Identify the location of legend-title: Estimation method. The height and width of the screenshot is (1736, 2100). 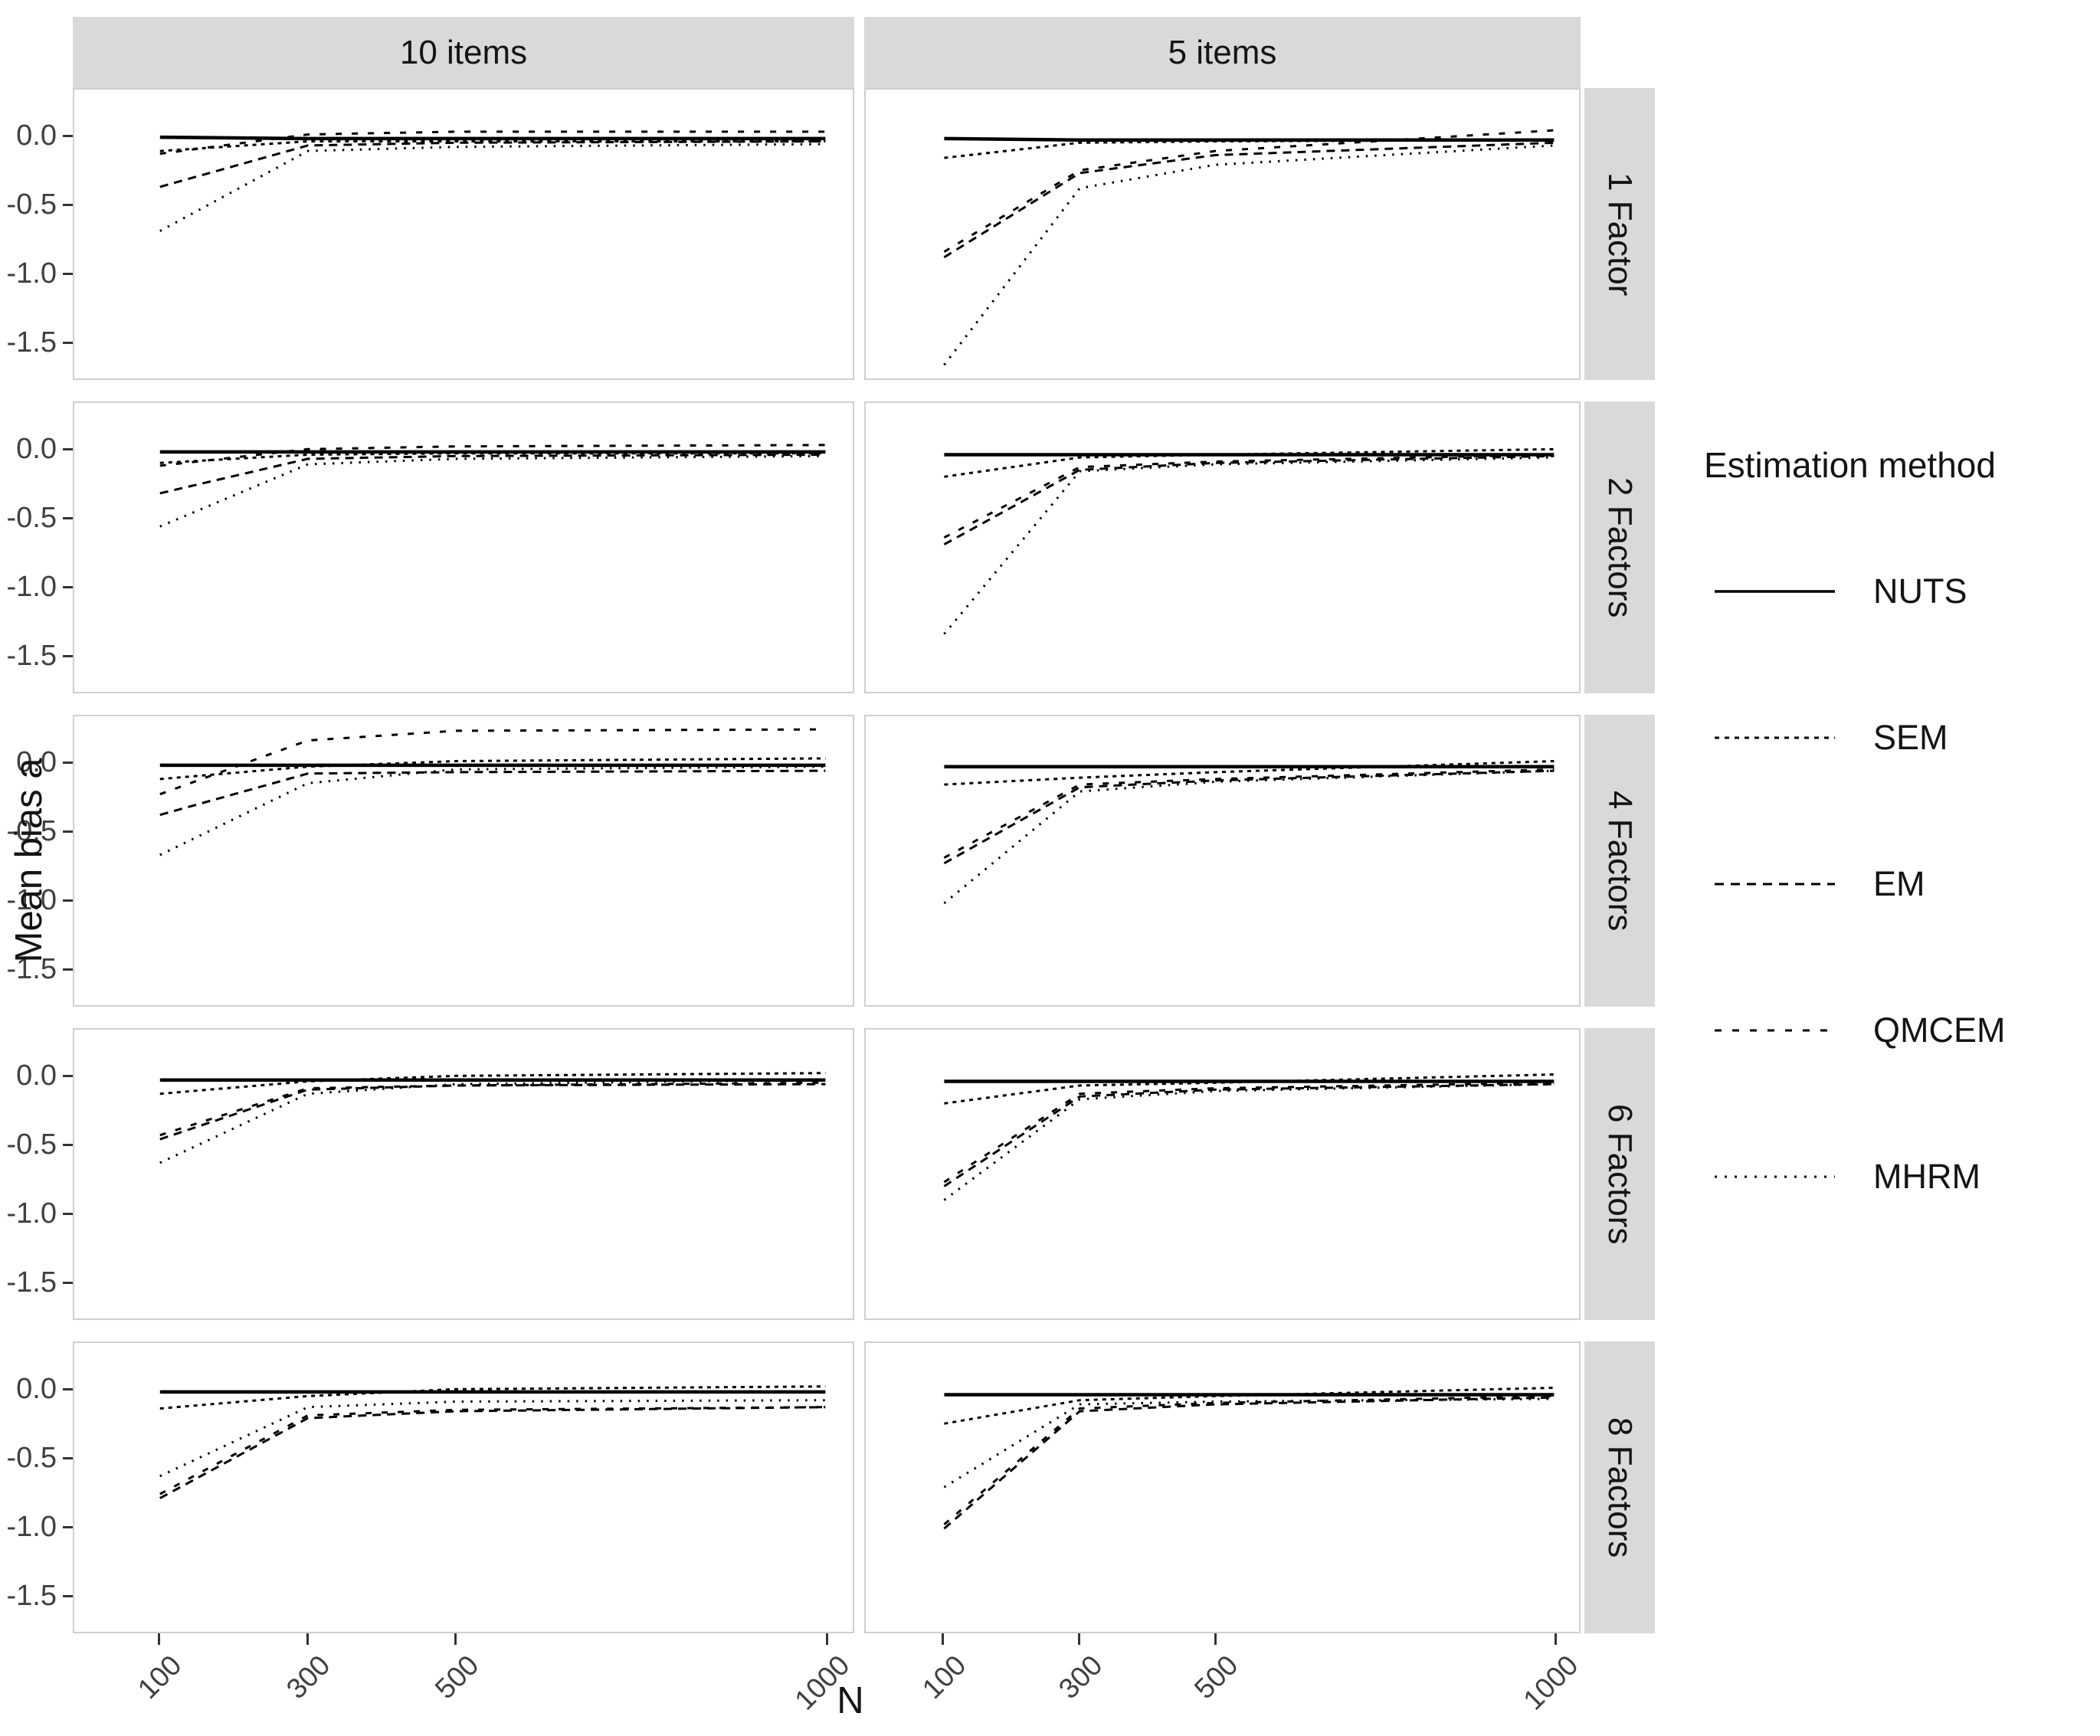
(1850, 465).